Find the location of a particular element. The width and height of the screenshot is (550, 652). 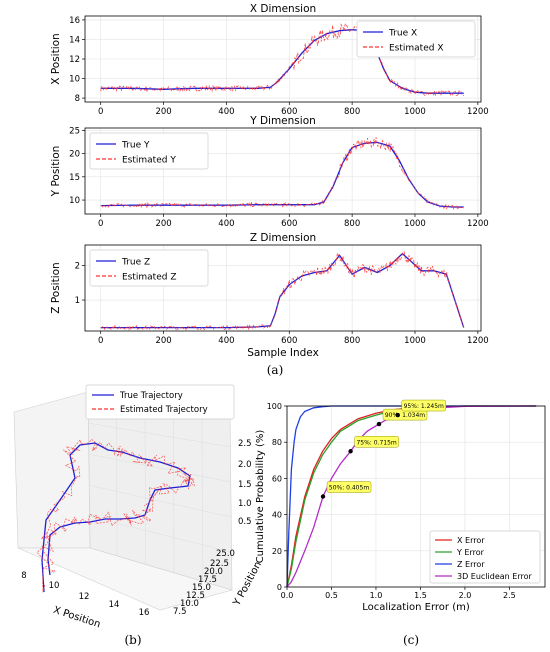

y-tick-label: 25.0 is located at coordinates (225, 554).